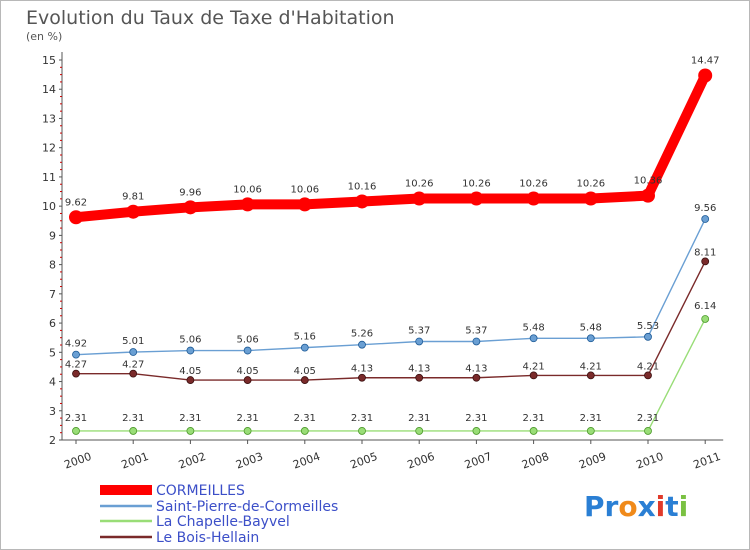  What do you see at coordinates (49, 118) in the screenshot?
I see `y-tick-label: 13` at bounding box center [49, 118].